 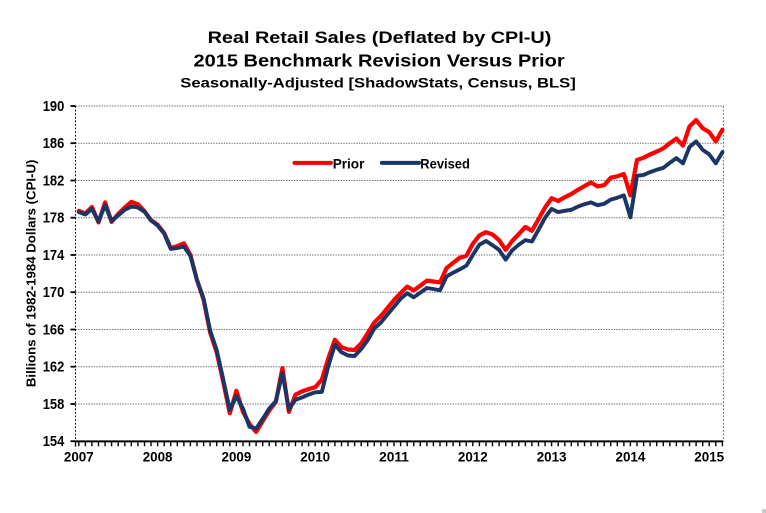 I want to click on svg-text: 2007, so click(x=79, y=457).